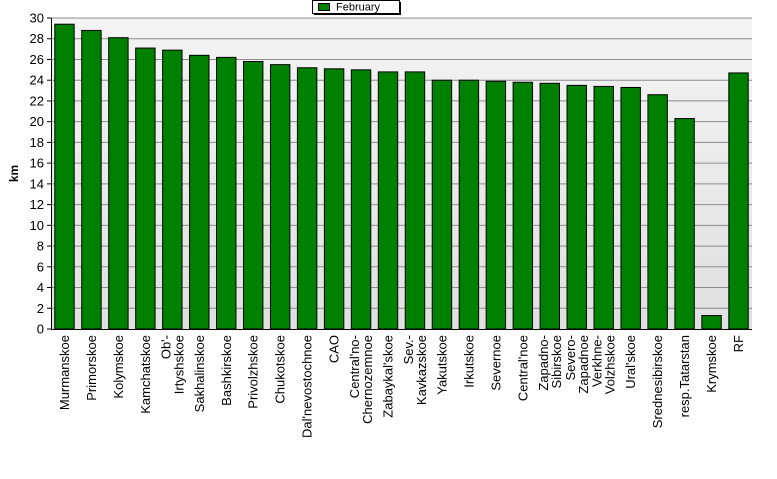 This screenshot has width=777, height=479. I want to click on x-tick-label-line: Severo-, so click(570, 358).